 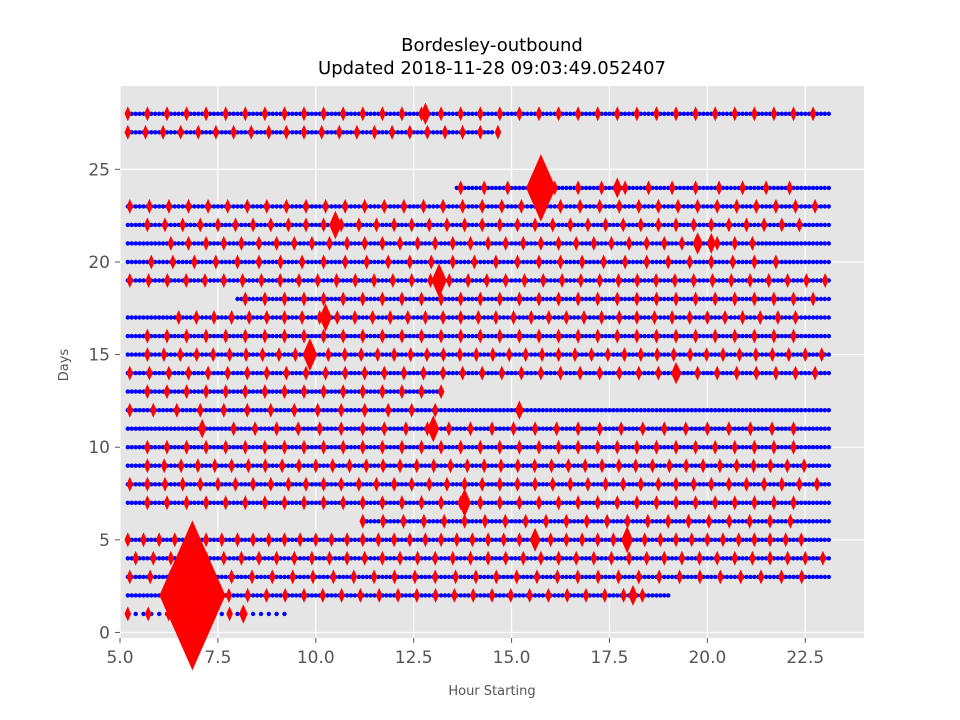 What do you see at coordinates (633, 595) in the screenshot?
I see `large-delay-marker` at bounding box center [633, 595].